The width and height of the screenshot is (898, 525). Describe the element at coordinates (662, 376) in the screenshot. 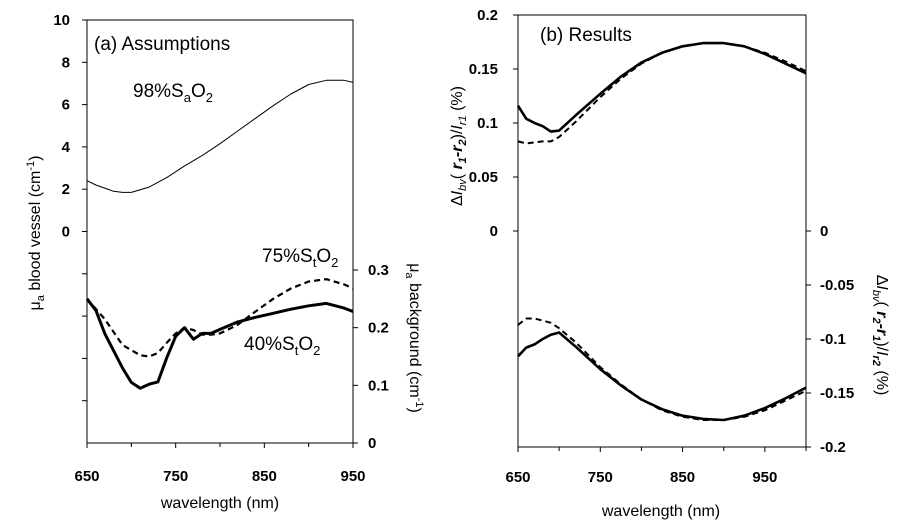

I see `series-lower-solid-line` at that location.